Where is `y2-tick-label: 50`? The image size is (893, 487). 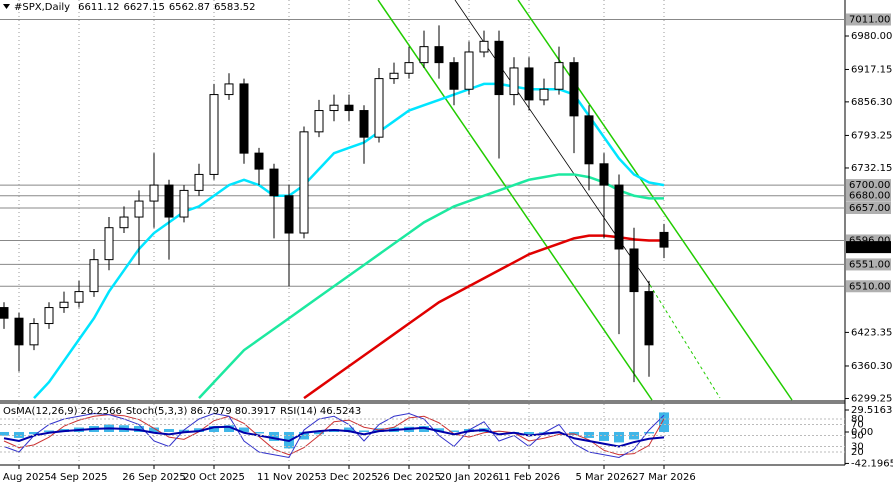
y2-tick-label: 50 is located at coordinates (857, 436).